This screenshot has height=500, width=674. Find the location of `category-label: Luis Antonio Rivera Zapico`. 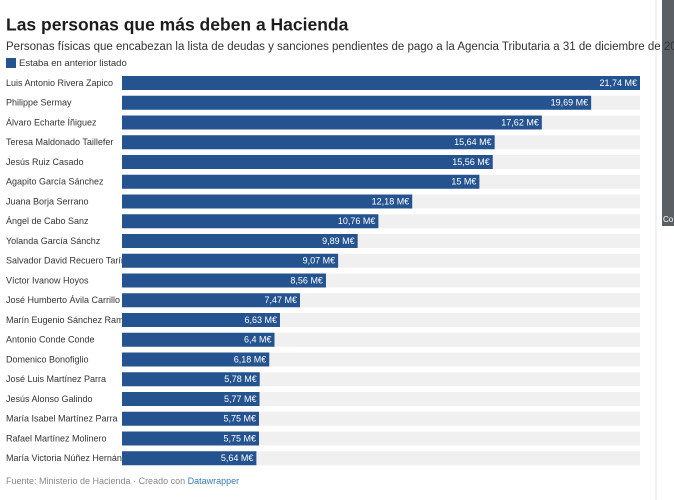

category-label: Luis Antonio Rivera Zapico is located at coordinates (59, 83).